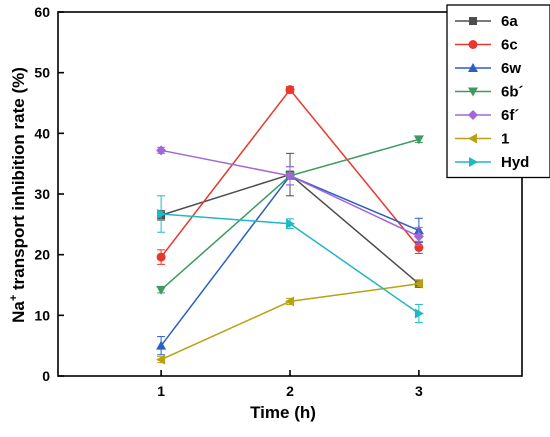 The height and width of the screenshot is (437, 550). What do you see at coordinates (42, 12) in the screenshot?
I see `y-tick-label: 60` at bounding box center [42, 12].